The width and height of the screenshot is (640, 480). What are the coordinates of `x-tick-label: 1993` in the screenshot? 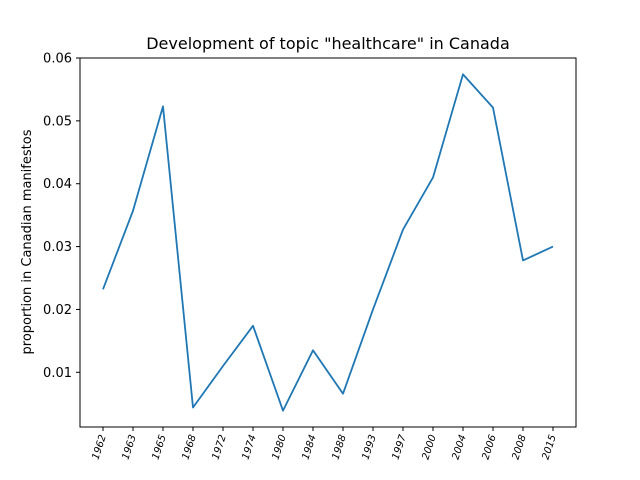 It's located at (370, 448).